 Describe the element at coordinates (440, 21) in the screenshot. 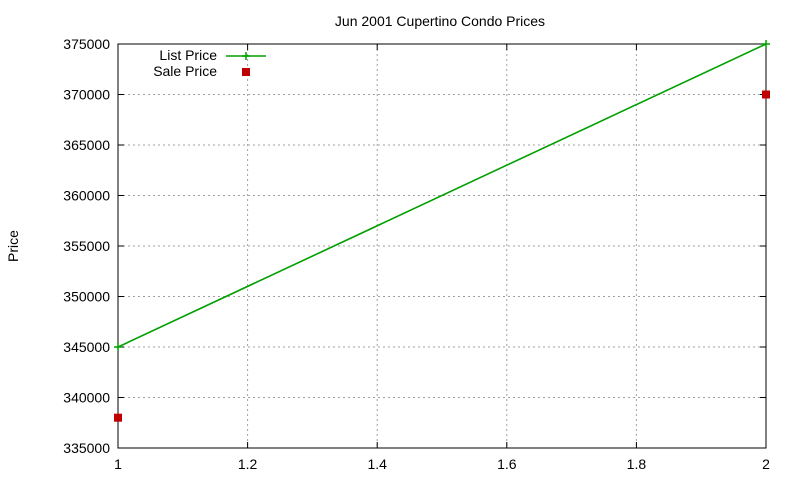

I see `chart-title: Jun 2001 Cupertino Condo Prices` at that location.